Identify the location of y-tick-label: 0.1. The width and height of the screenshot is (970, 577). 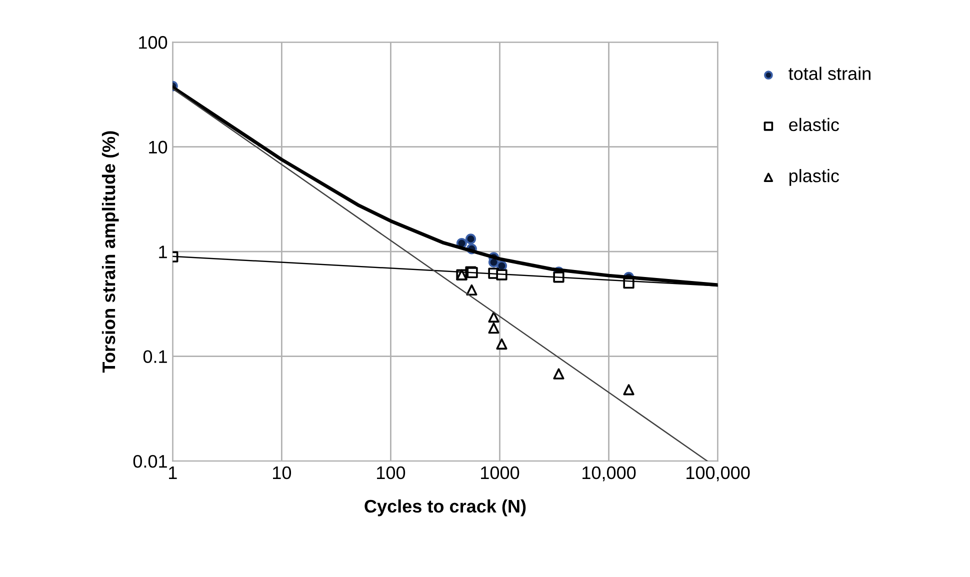
(155, 357).